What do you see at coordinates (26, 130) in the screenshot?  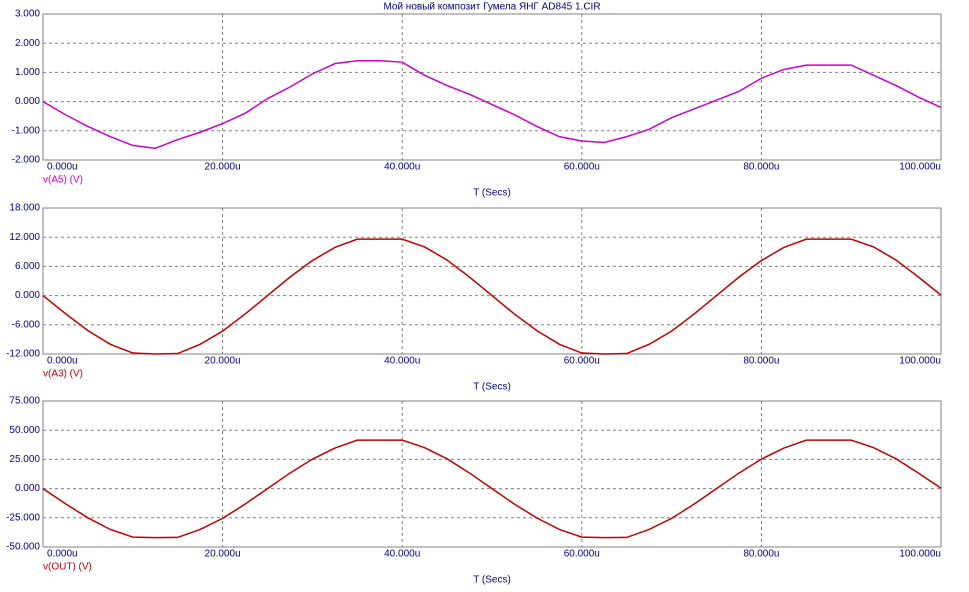 I see `y-tick-label: -1.000` at bounding box center [26, 130].